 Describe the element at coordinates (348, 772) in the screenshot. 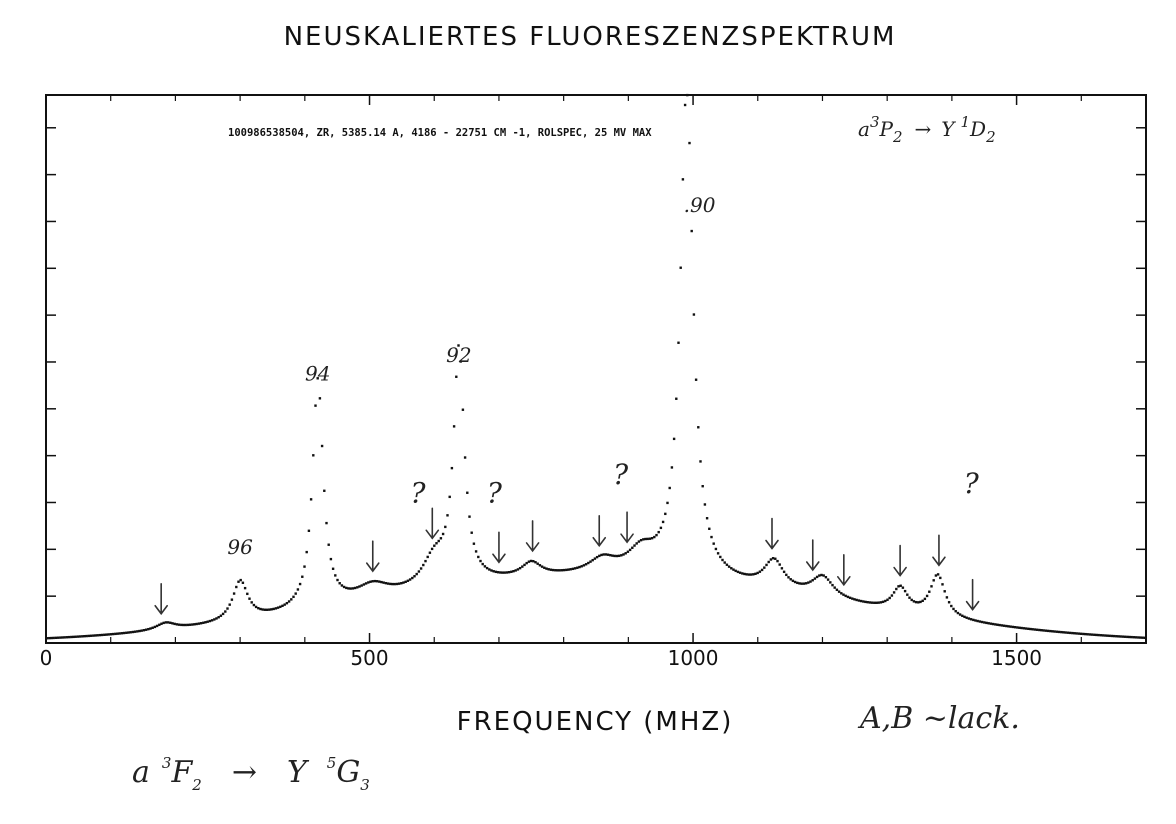

I see `bottom-note-upper-term: G` at that location.